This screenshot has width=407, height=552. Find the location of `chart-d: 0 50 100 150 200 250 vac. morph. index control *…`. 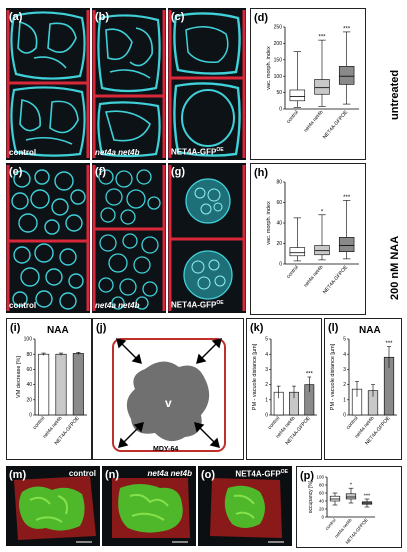

chart-d: 0 50 100 150 200 250 vac. morph. index control *… is located at coordinates (308, 84).